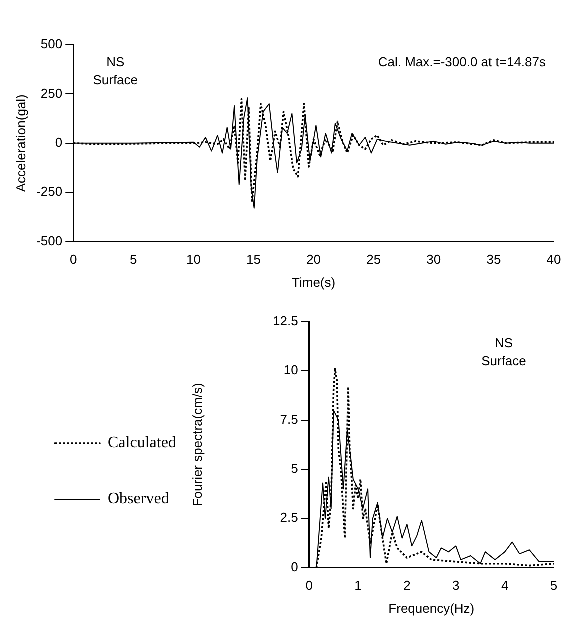  Describe the element at coordinates (407, 586) in the screenshot. I see `x-tick-label: 2` at that location.